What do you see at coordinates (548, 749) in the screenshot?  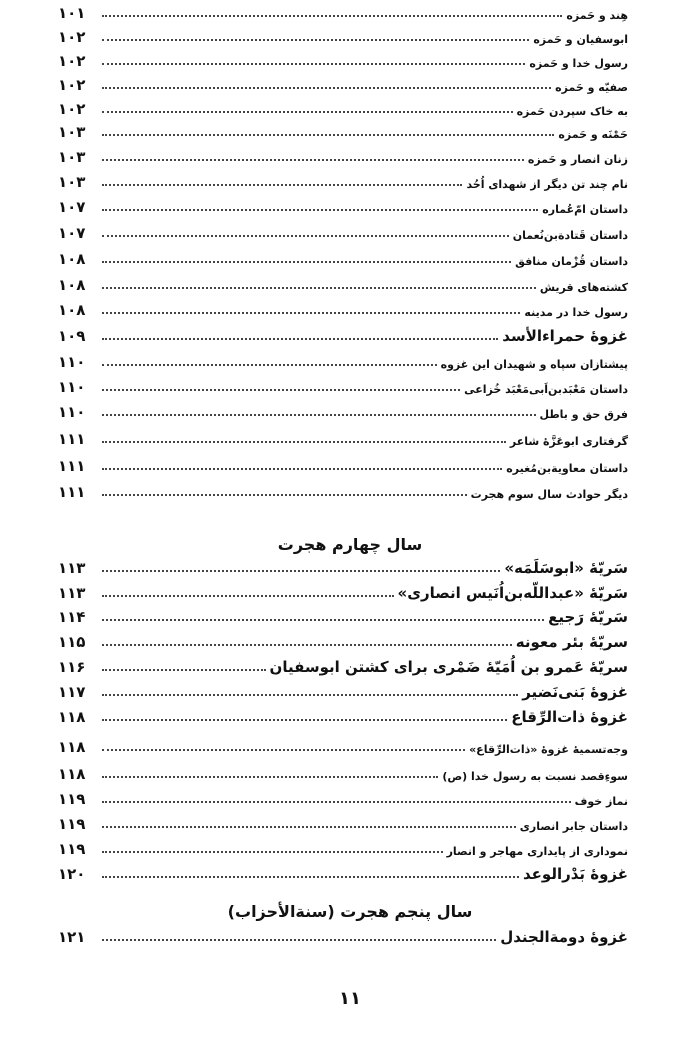 I see `toc-entry-title: وجه‌تسمیهٔ غزوهٔ «ذات‌الرِّقاع»` at bounding box center [548, 749].